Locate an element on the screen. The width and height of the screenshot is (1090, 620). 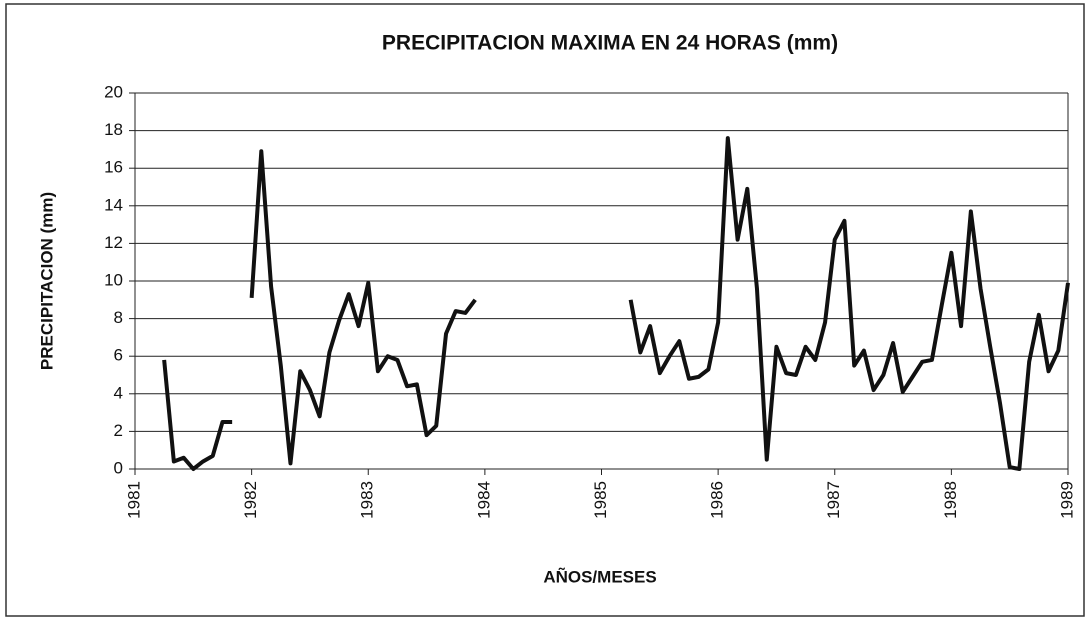
chart-title: PRECIPITACION MAXIMA EN 24 HORAS (mm) is located at coordinates (610, 43).